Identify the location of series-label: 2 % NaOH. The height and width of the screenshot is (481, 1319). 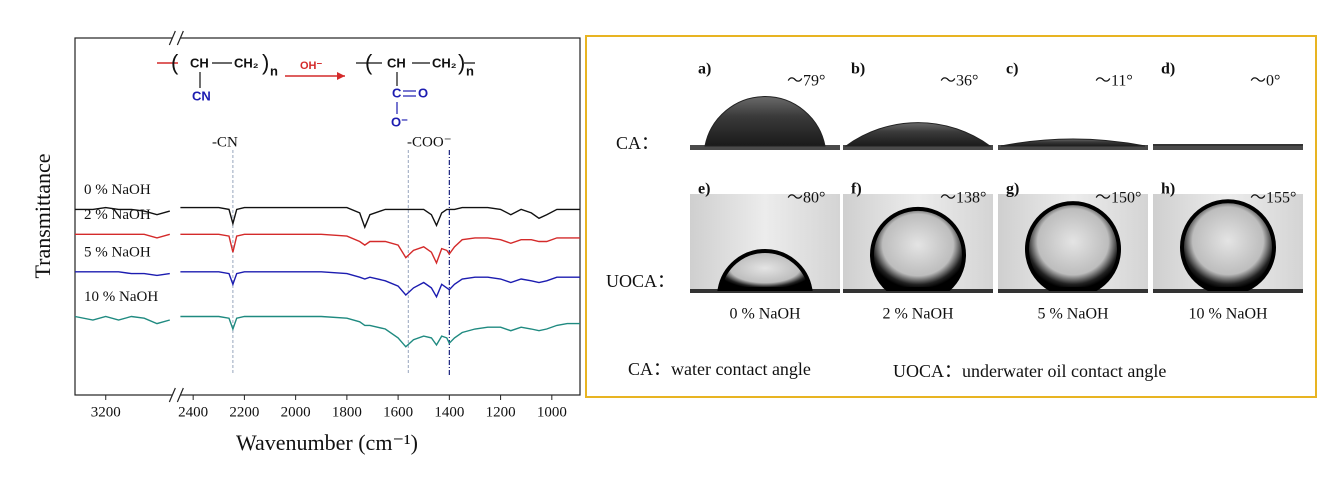
(117, 215).